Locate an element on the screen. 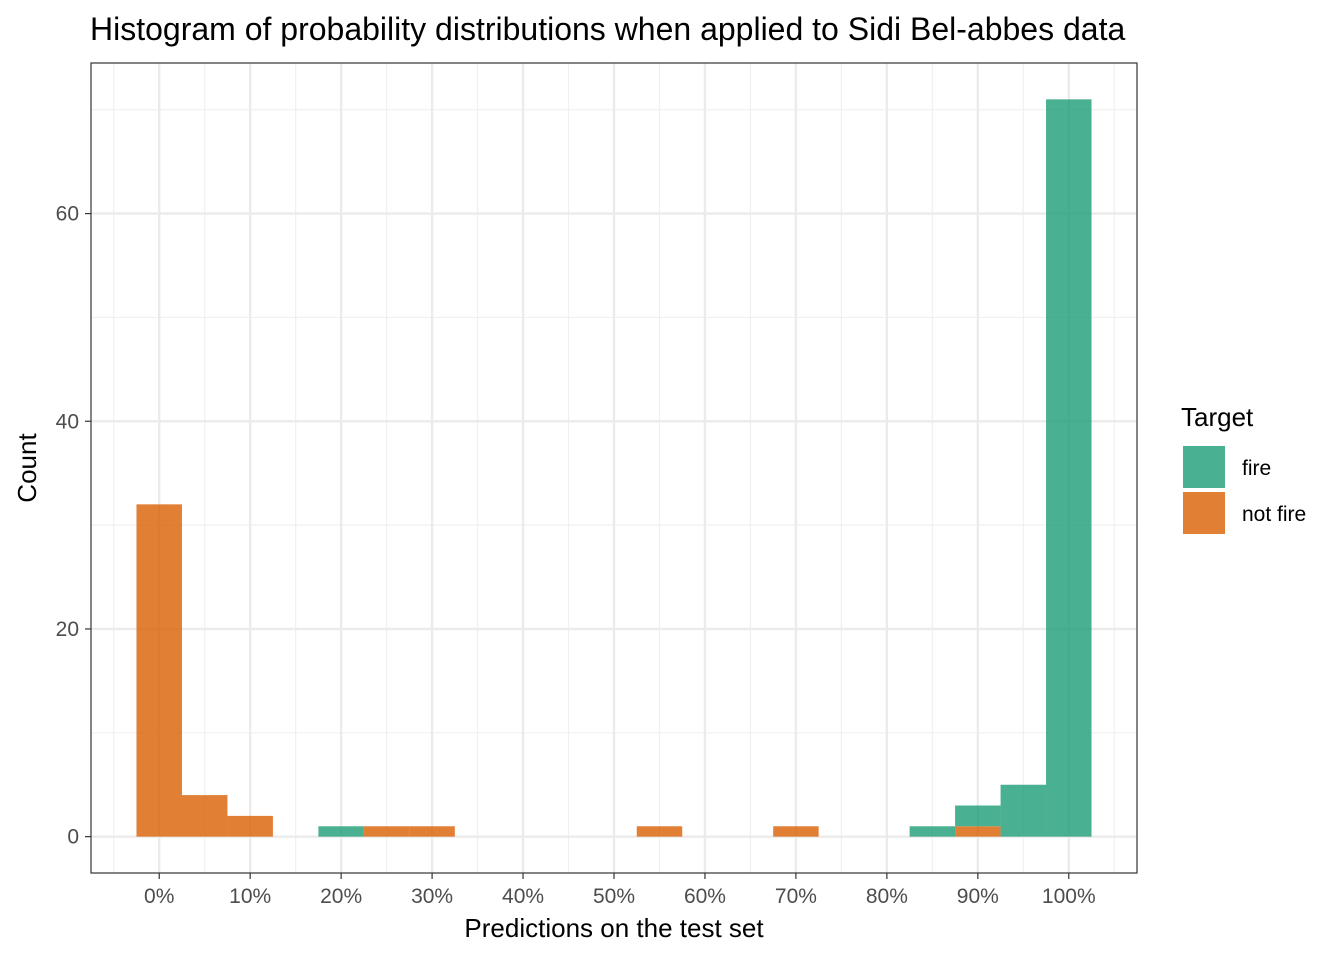  y-tick-label: 60 is located at coordinates (67, 214).